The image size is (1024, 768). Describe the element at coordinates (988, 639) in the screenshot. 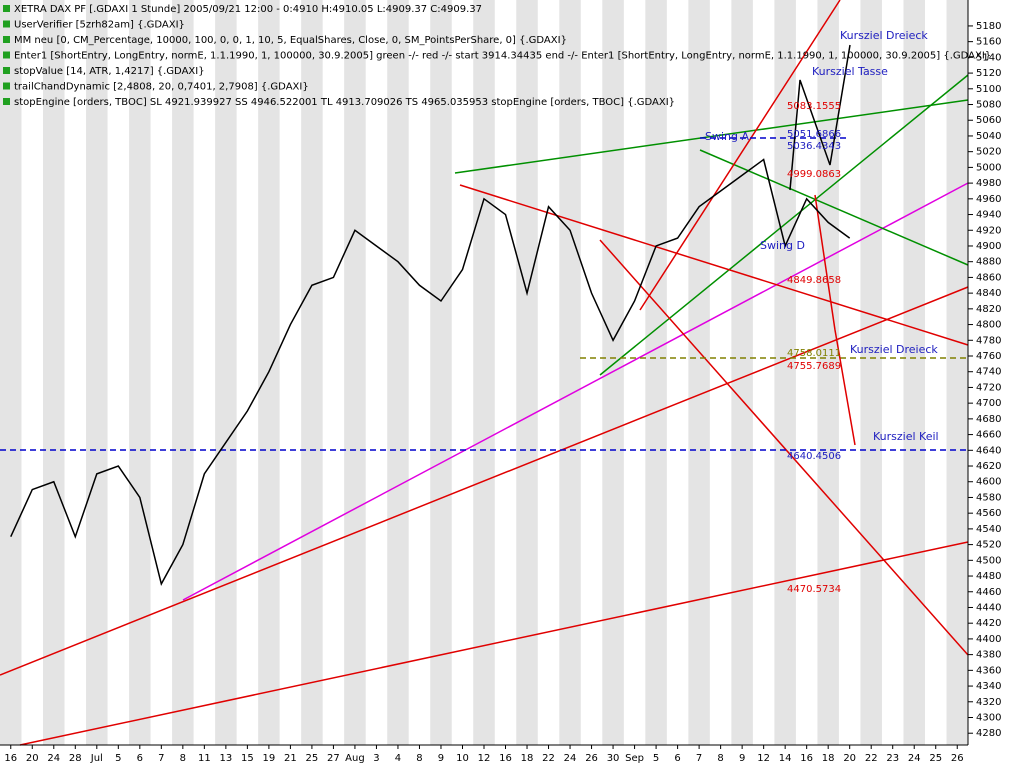

I see `y-tick-label: 4400` at that location.